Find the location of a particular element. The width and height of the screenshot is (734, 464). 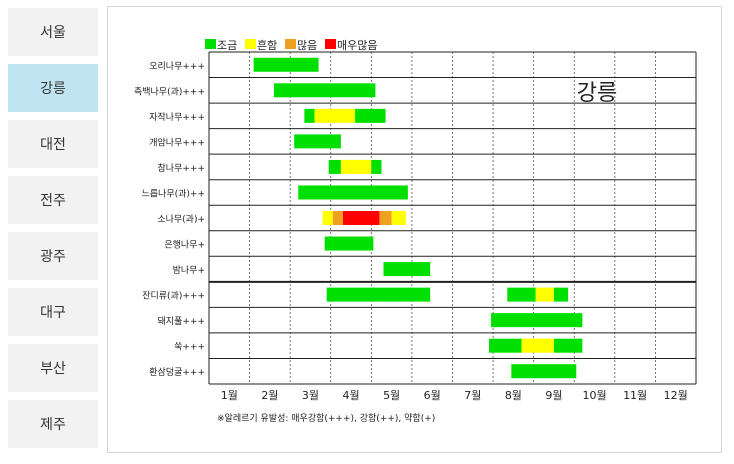

row-label: 참나무+++ is located at coordinates (181, 168).